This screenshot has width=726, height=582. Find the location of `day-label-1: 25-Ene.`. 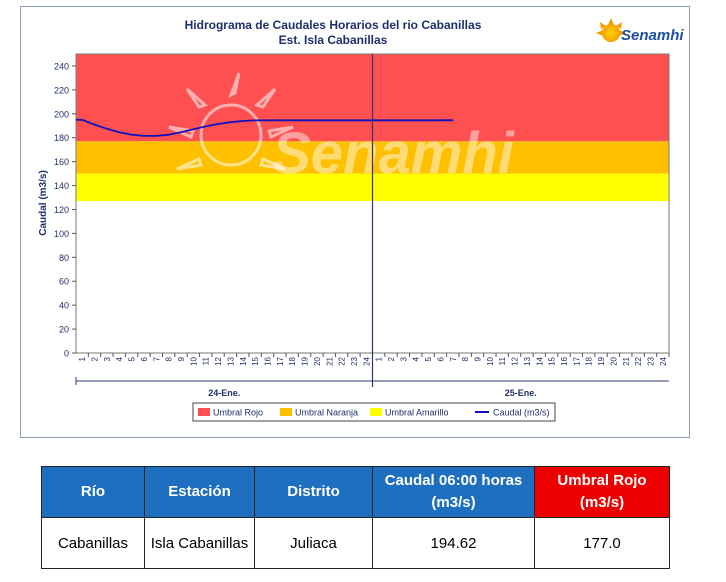

day-label-1: 25-Ene. is located at coordinates (521, 393).